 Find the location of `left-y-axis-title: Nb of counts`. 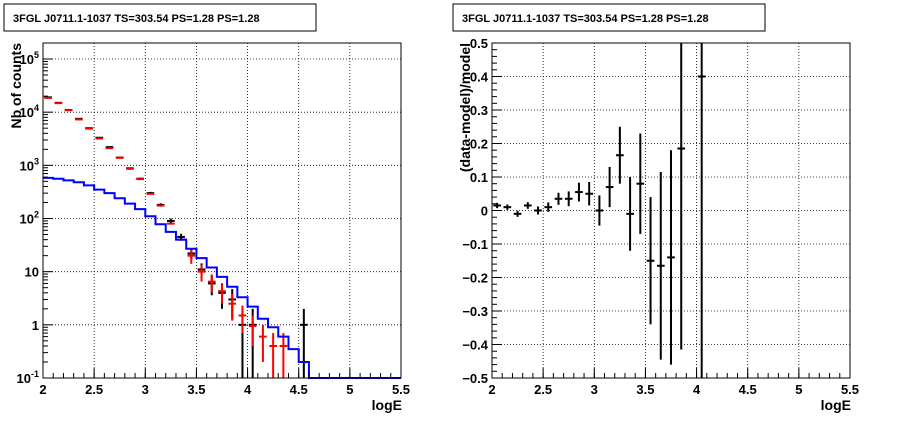

left-y-axis-title: Nb of counts is located at coordinates (16, 86).